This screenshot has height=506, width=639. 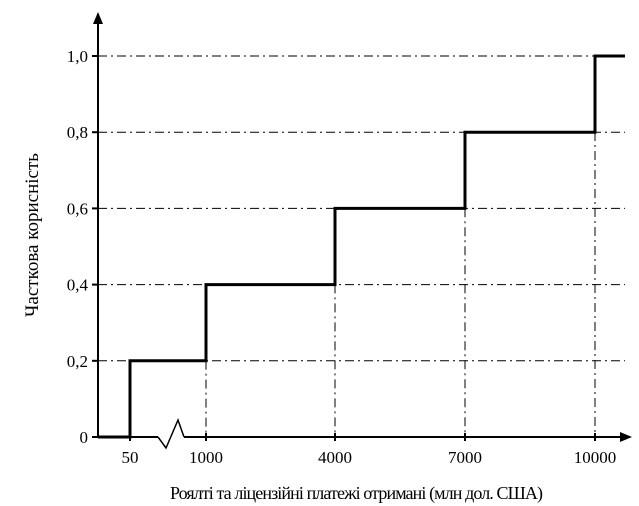 What do you see at coordinates (595, 457) in the screenshot?
I see `x-tick-label: 10000` at bounding box center [595, 457].